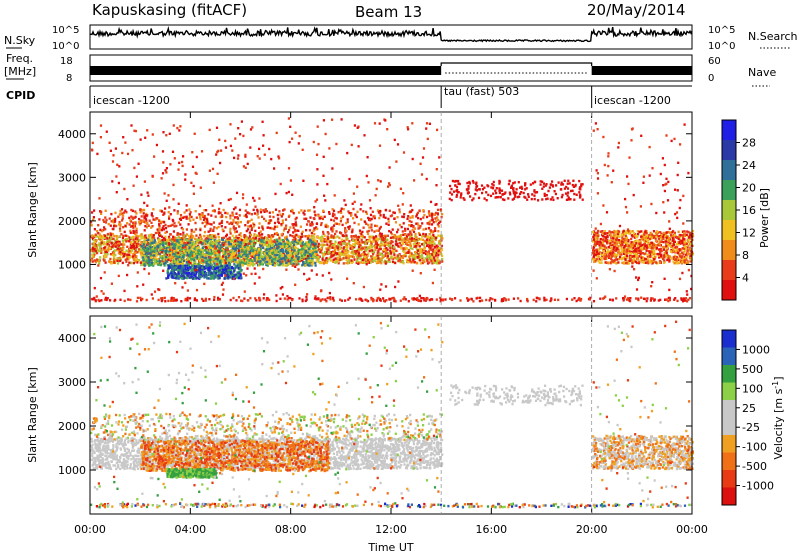 Image resolution: width=800 pixels, height=554 pixels. What do you see at coordinates (762, 72) in the screenshot?
I see `nave-label: Nave` at bounding box center [762, 72].